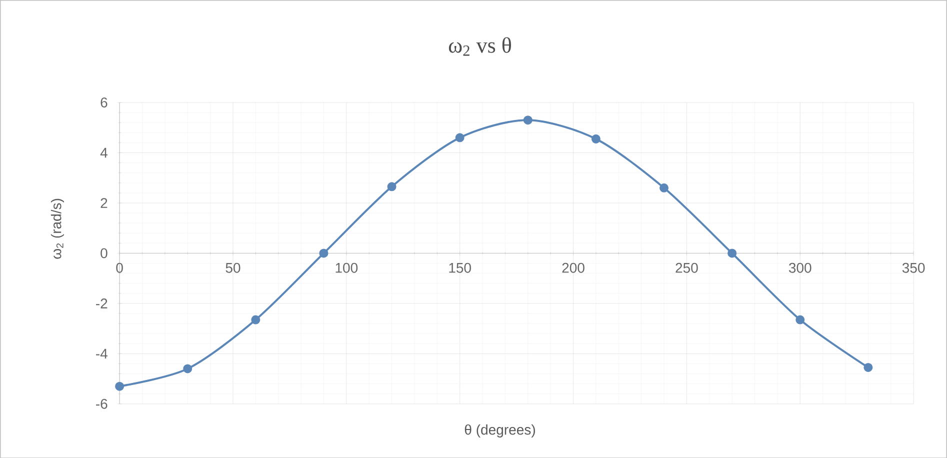 The height and width of the screenshot is (458, 947). What do you see at coordinates (104, 153) in the screenshot?
I see `y-tick-label: 4` at bounding box center [104, 153].